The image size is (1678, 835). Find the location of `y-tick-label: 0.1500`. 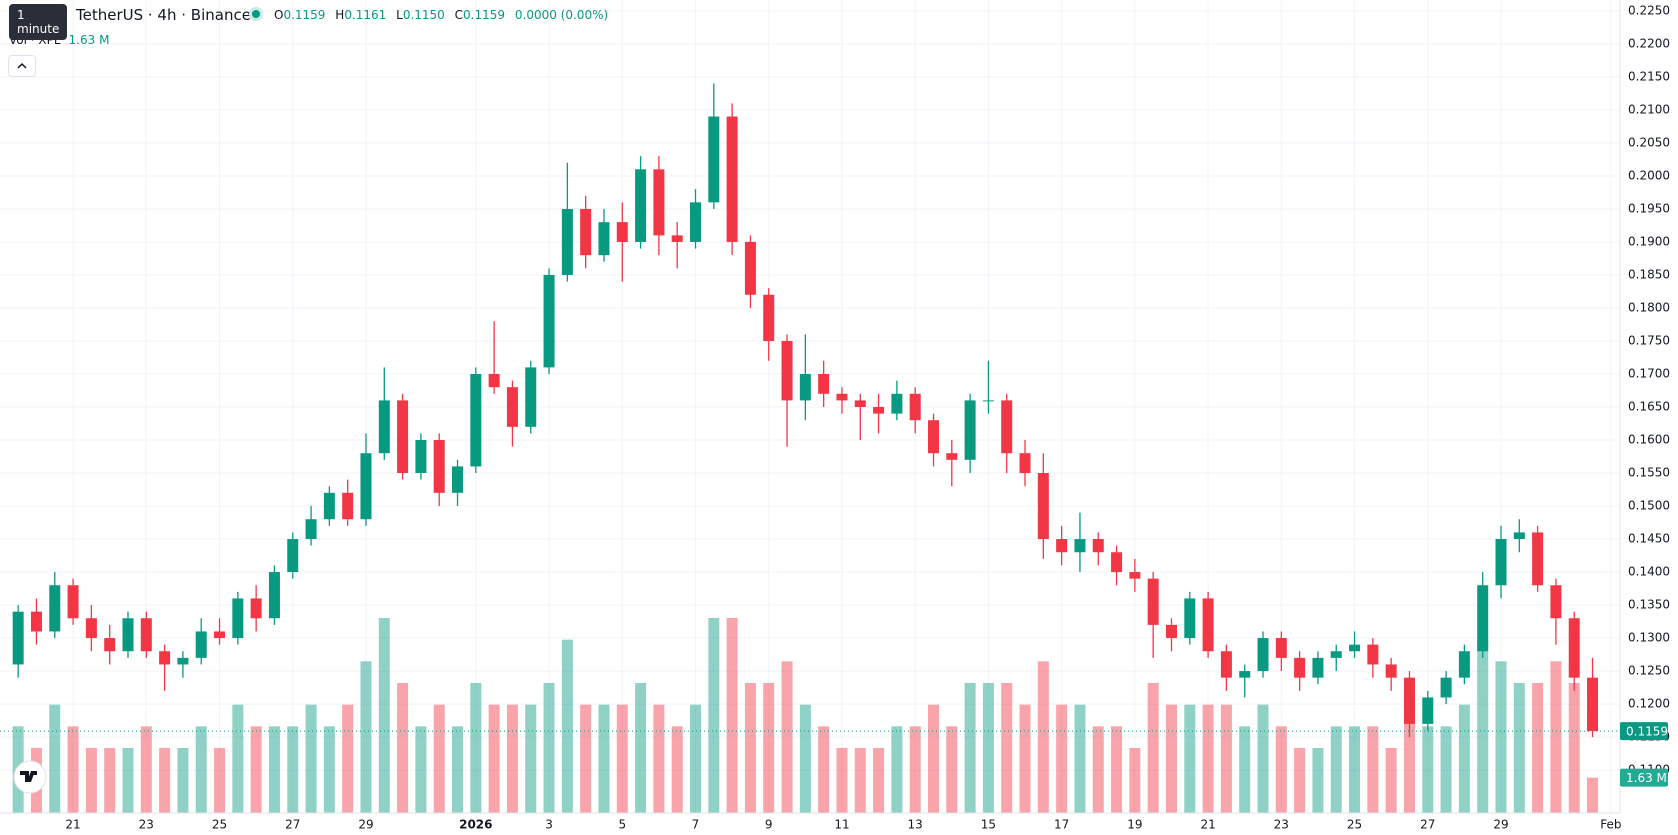

y-tick-label: 0.1500 is located at coordinates (1649, 506).